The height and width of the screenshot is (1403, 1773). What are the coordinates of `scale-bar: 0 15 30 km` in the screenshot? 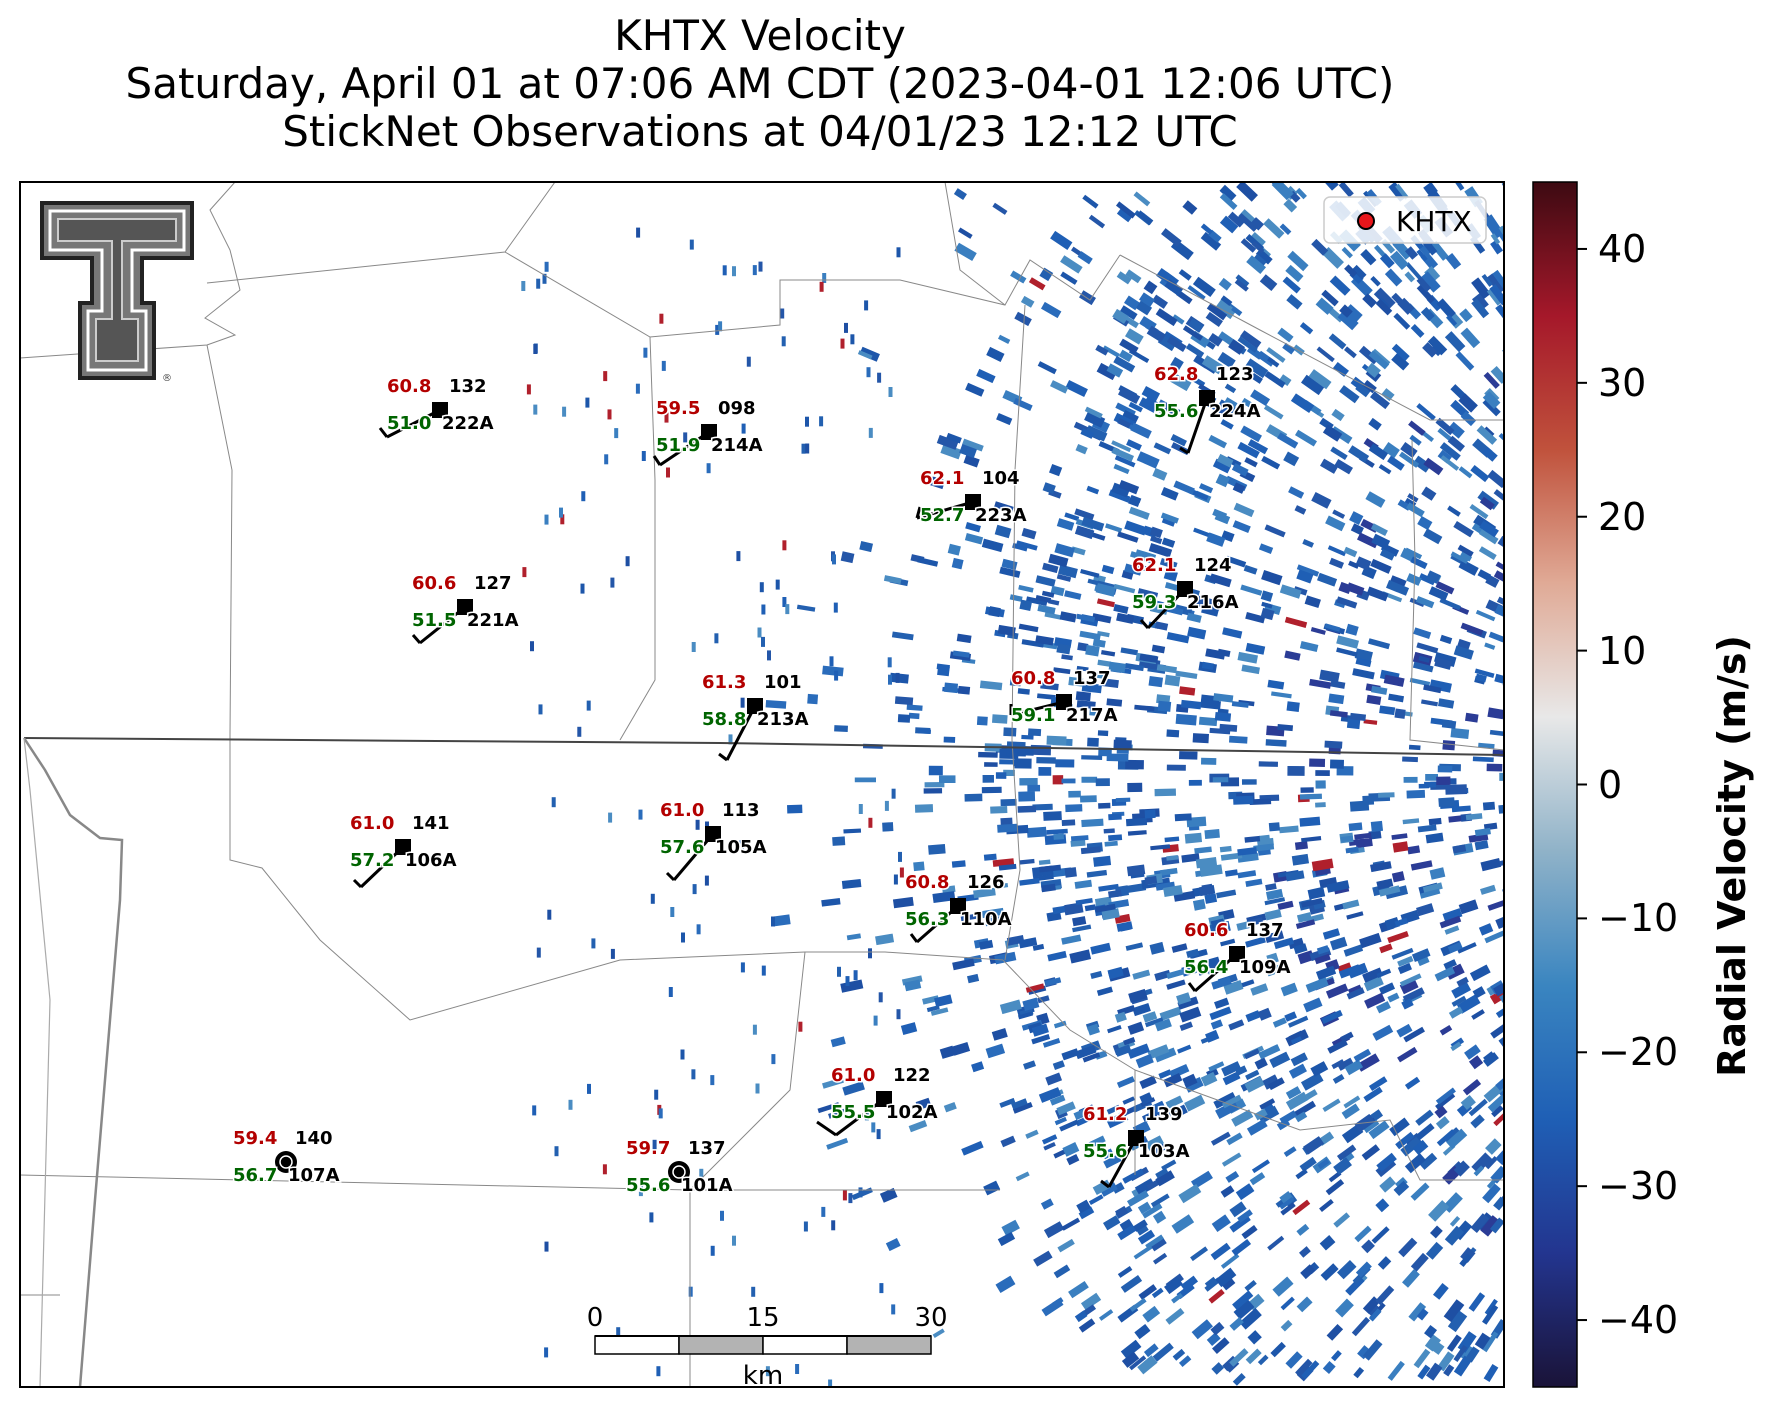 It's located at (767, 1347).